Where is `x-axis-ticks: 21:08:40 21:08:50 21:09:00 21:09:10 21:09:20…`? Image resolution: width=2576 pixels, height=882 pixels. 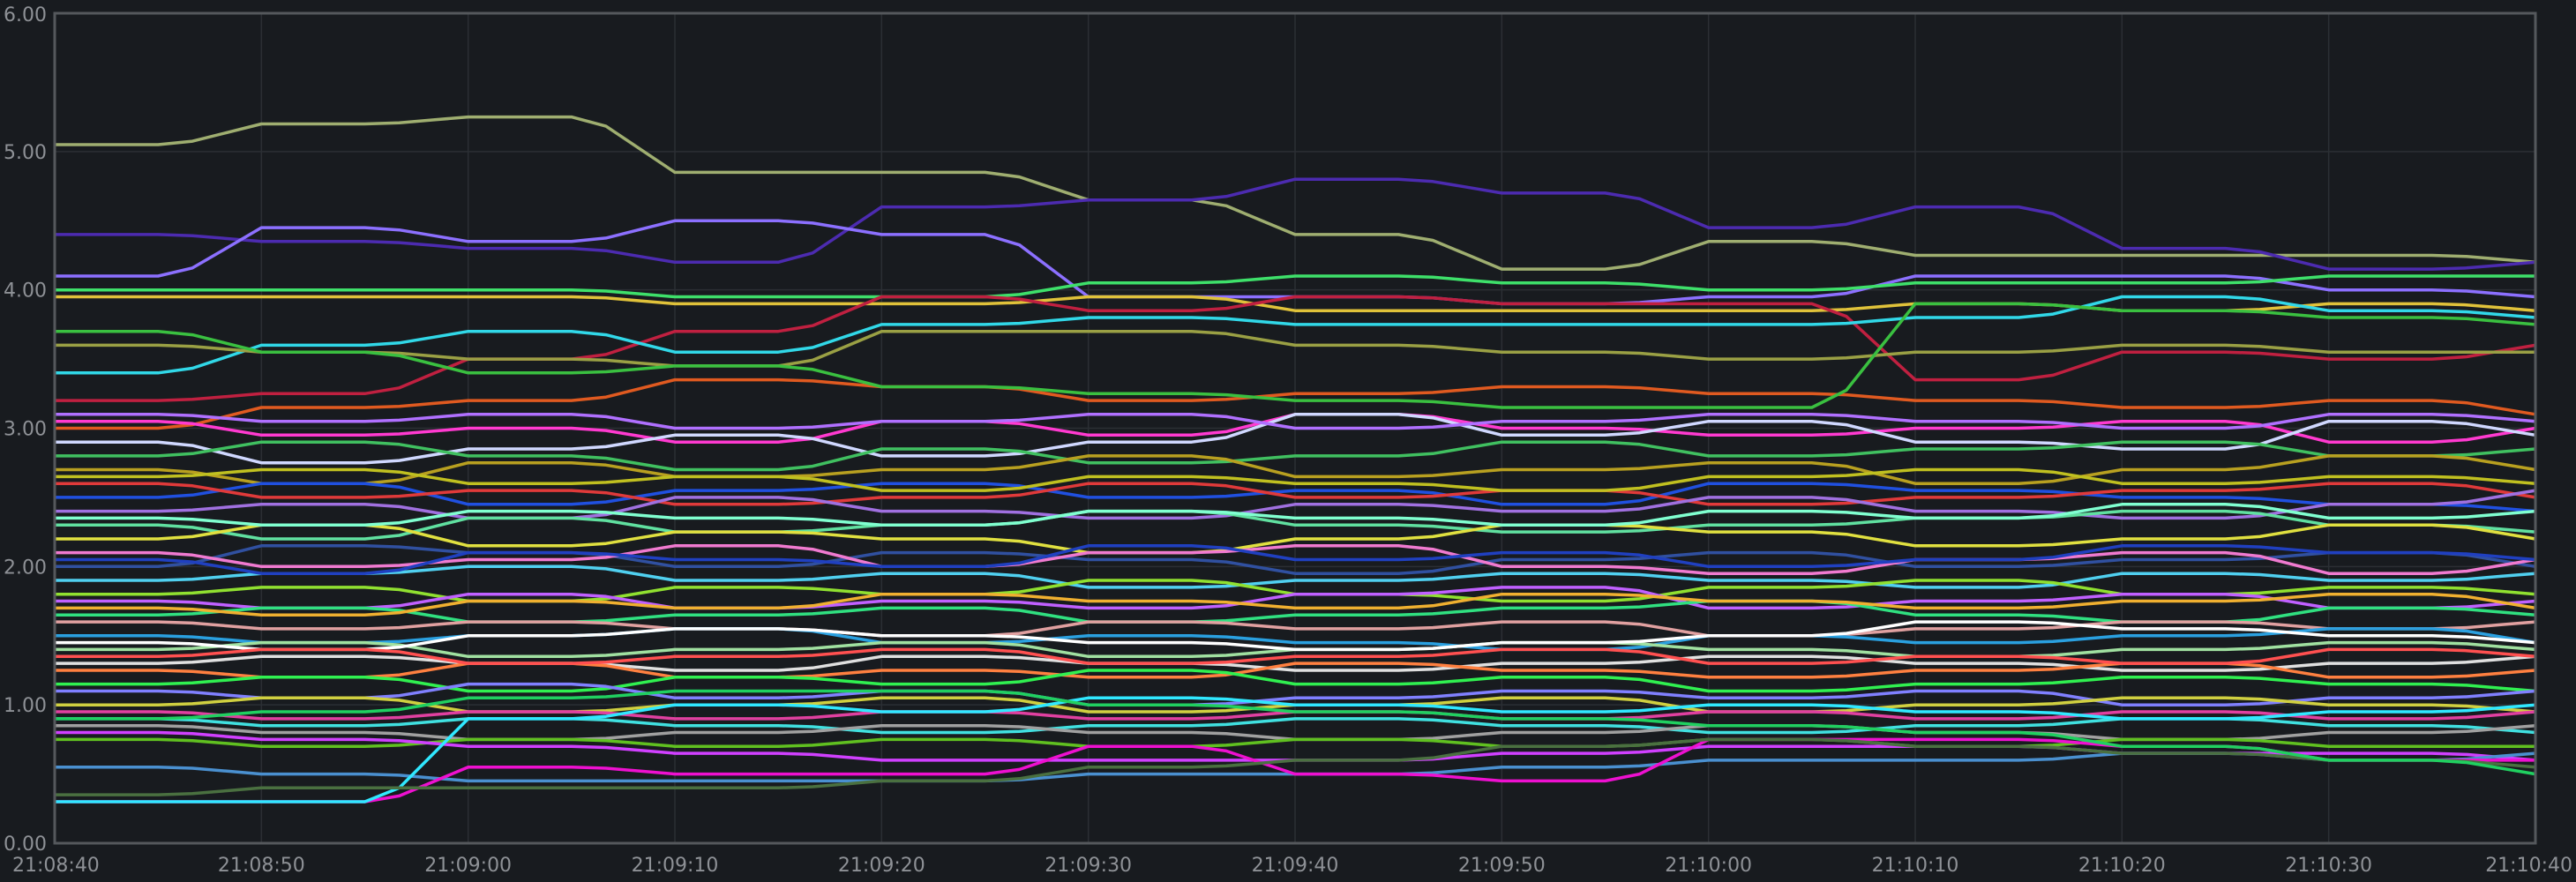
x-axis-ticks: 21:08:40 21:08:50 21:09:00 21:09:10 21:09:20… is located at coordinates (1292, 866).